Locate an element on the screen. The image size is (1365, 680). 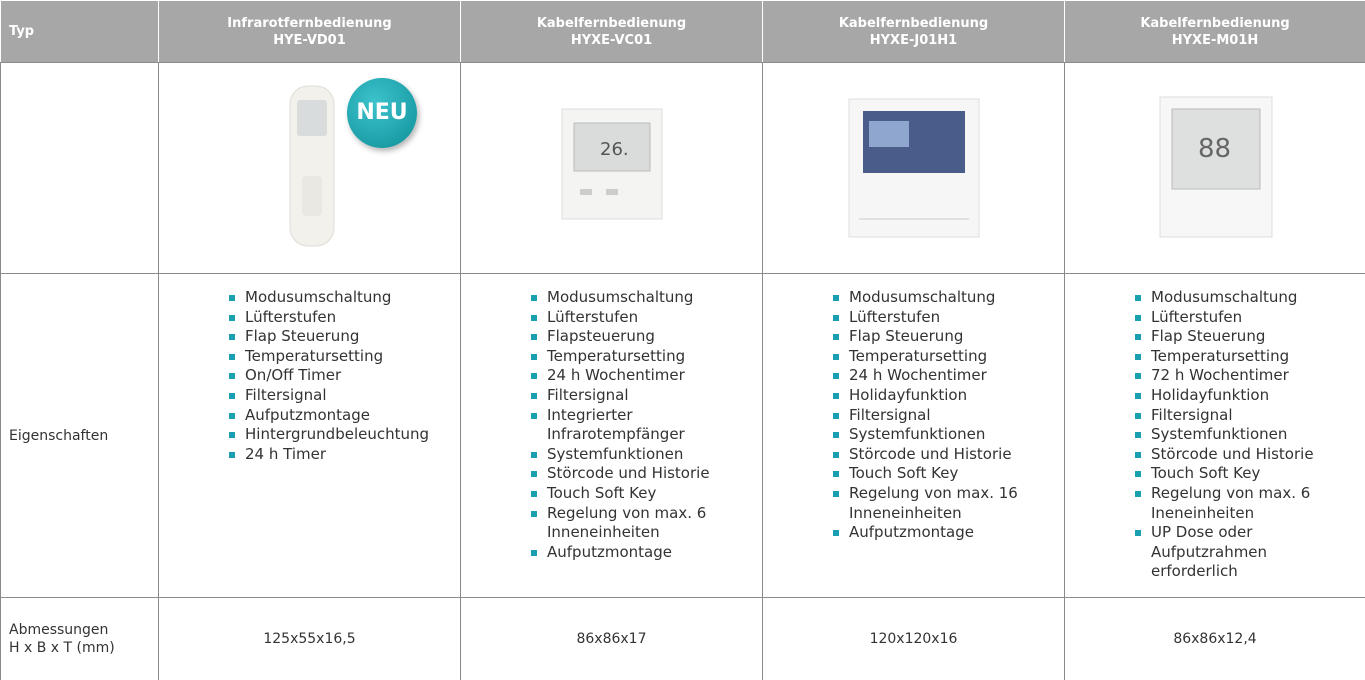
image-cell is located at coordinates (913, 168).